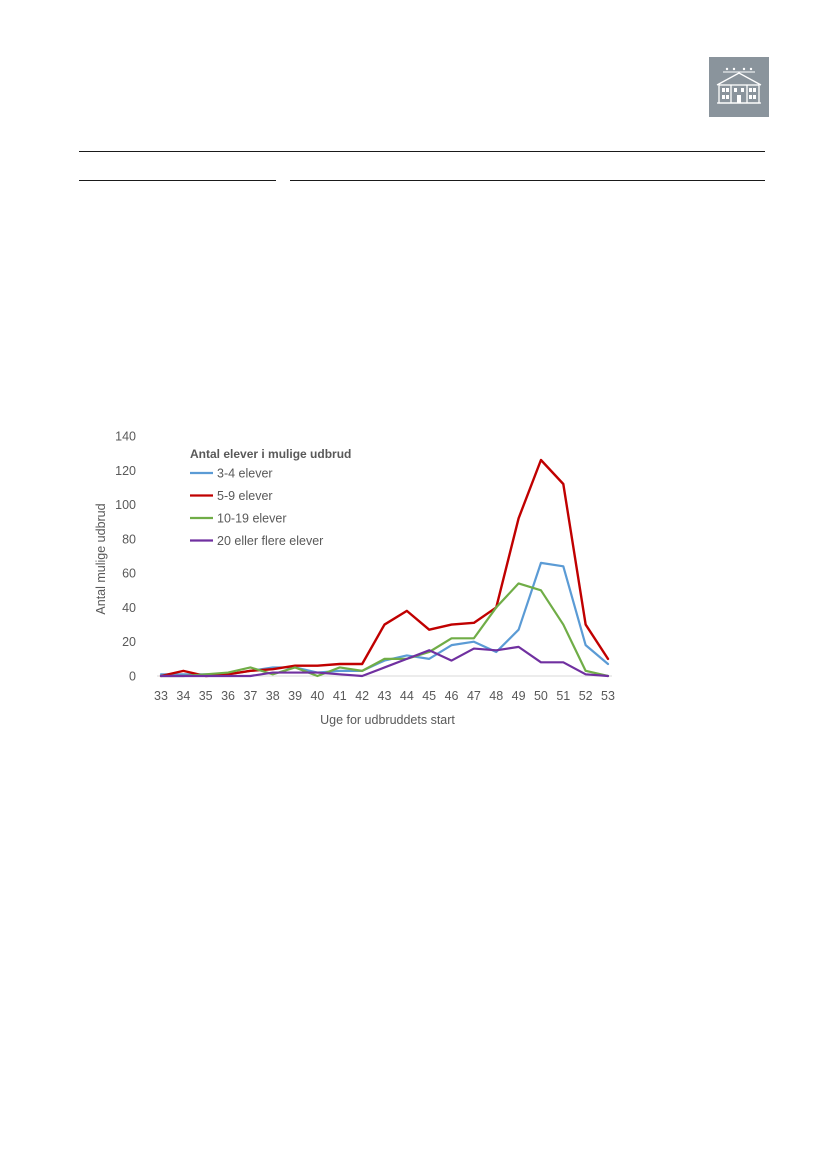  Describe the element at coordinates (387, 720) in the screenshot. I see `x-axis-label: Uge for udbruddets start` at that location.